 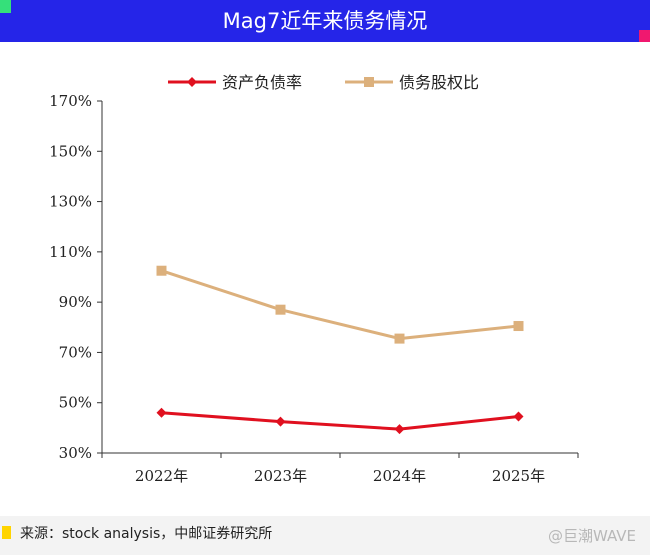 I want to click on legend-label: 资产负债率, so click(x=262, y=82).